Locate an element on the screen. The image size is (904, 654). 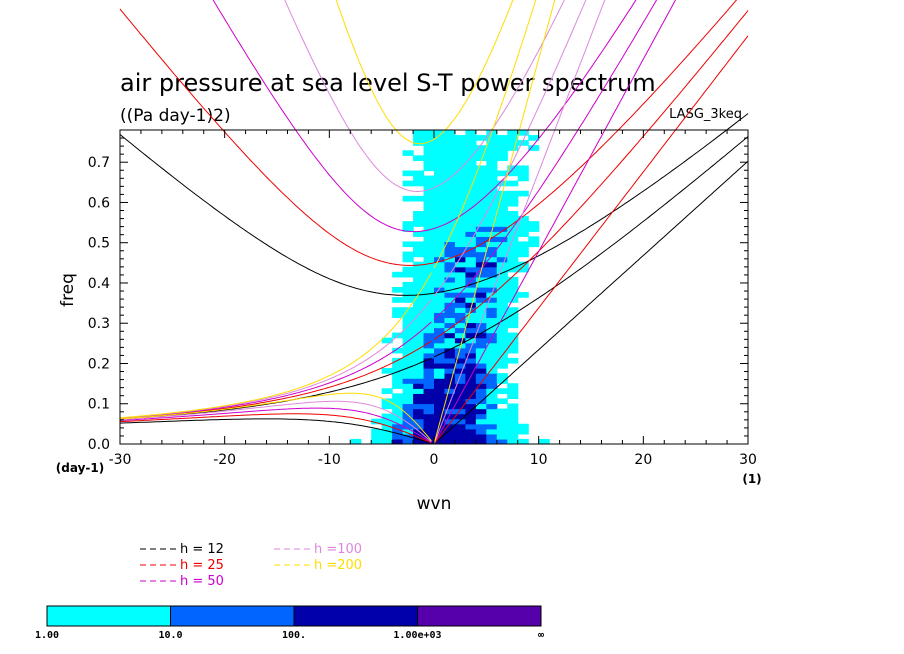
x-tick-label: -10 is located at coordinates (329, 460).